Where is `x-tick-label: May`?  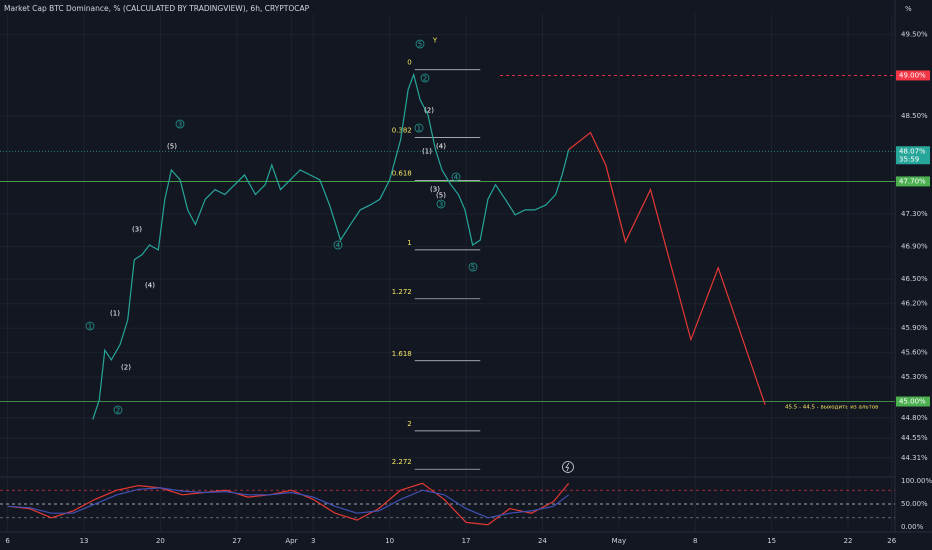 x-tick-label: May is located at coordinates (619, 541).